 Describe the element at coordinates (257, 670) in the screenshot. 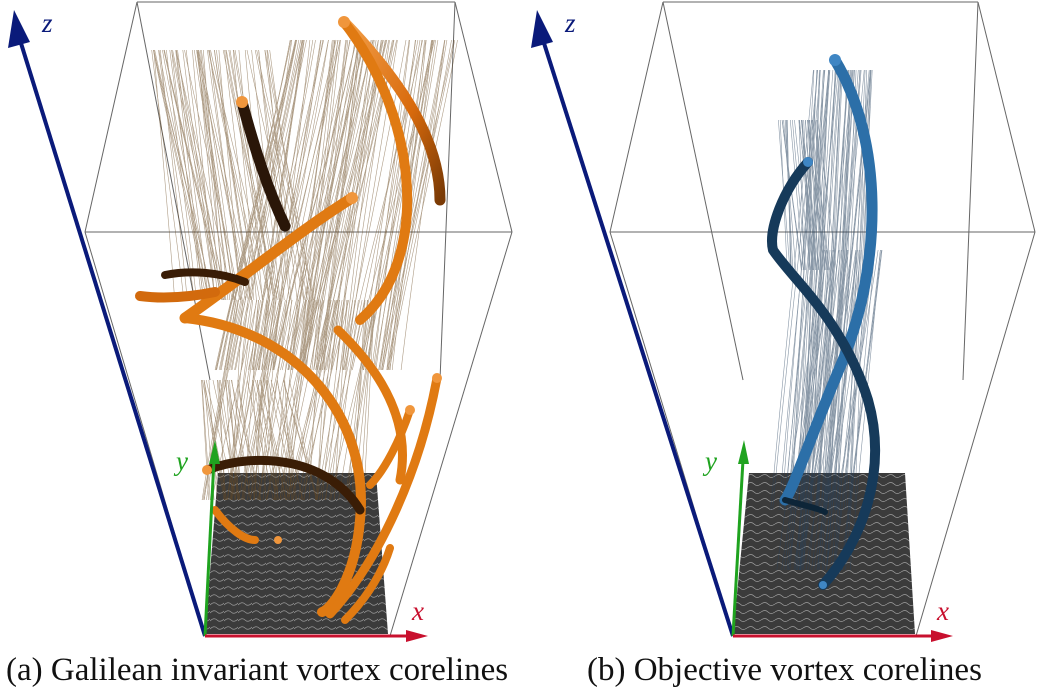

I see `caption-a: (a) Galilean invariant vortex corelines` at that location.